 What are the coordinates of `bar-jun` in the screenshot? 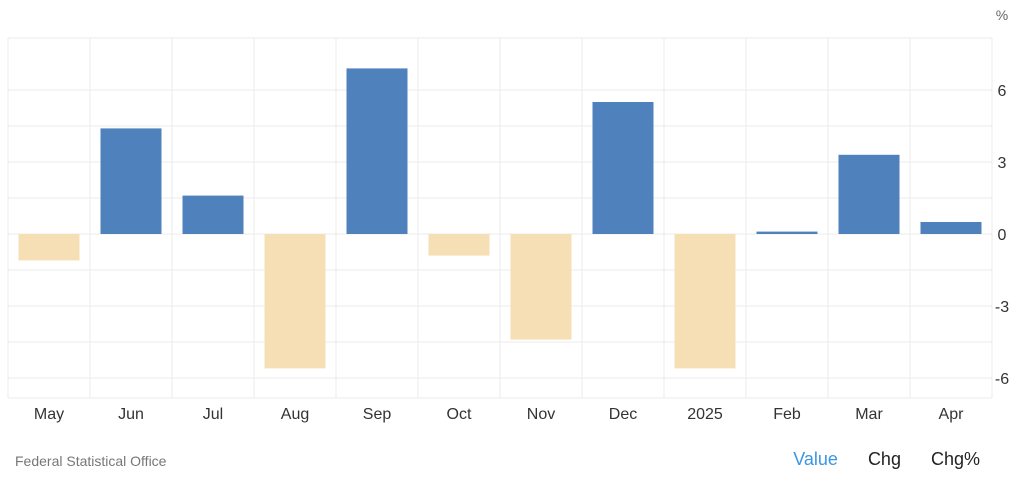 It's located at (131, 181).